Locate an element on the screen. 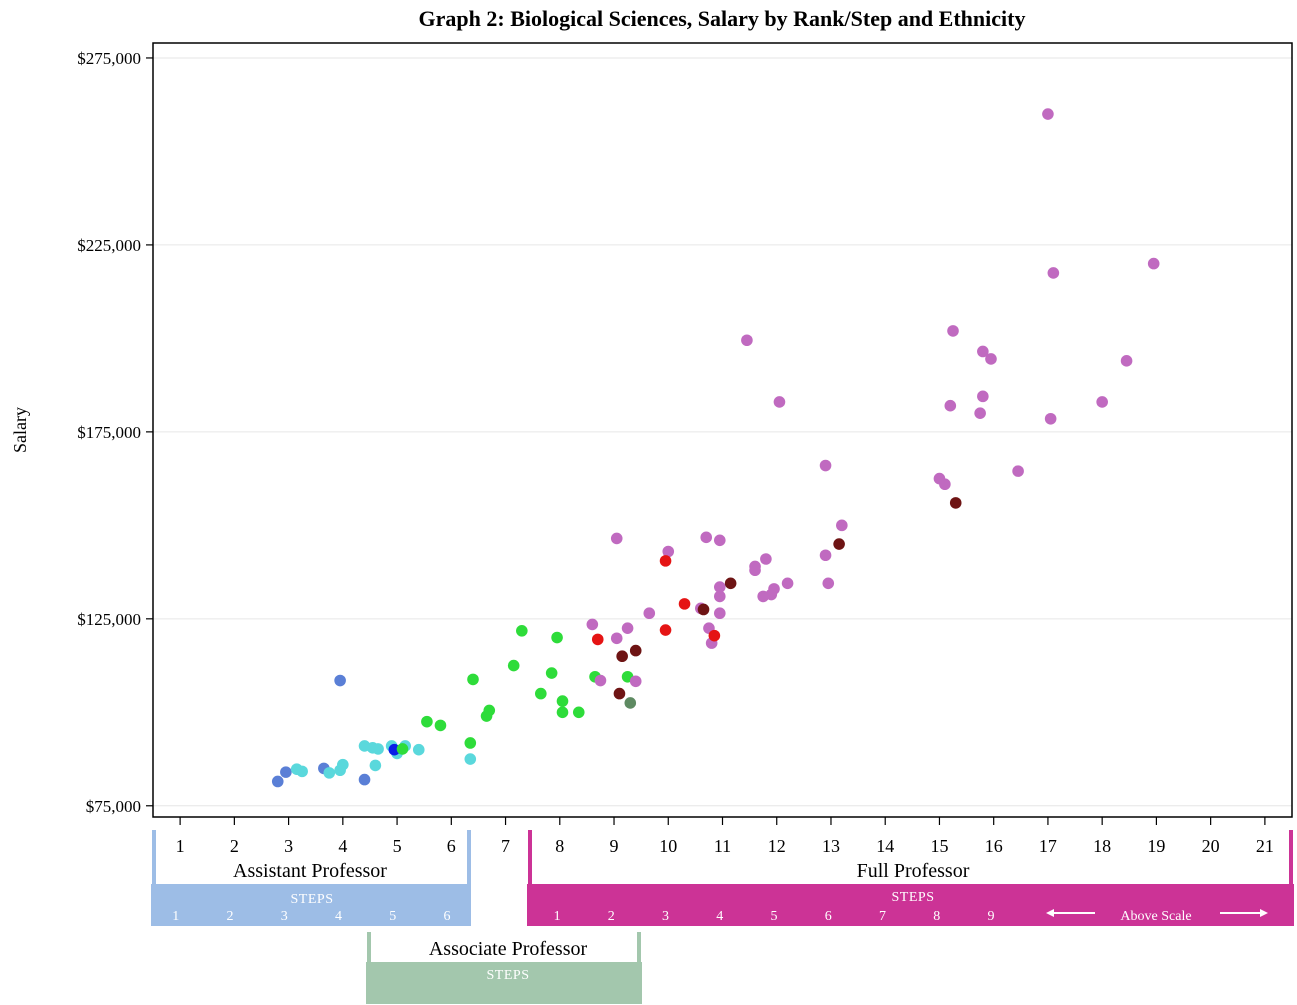  full-step-number: 3 is located at coordinates (665, 916).